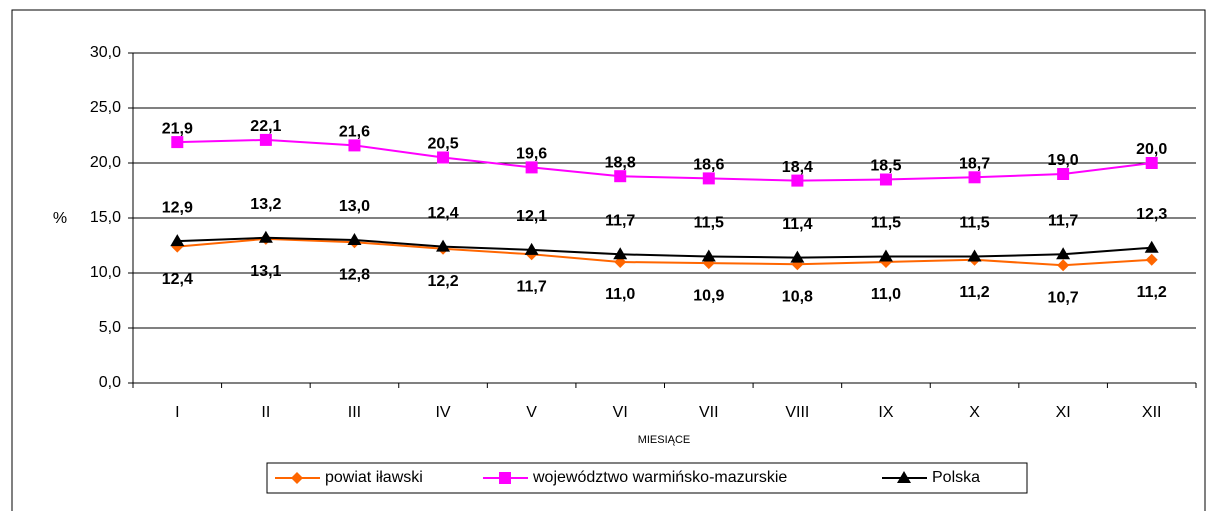 The width and height of the screenshot is (1218, 511). Describe the element at coordinates (105, 162) in the screenshot. I see `y-tick-label: 20,0` at that location.